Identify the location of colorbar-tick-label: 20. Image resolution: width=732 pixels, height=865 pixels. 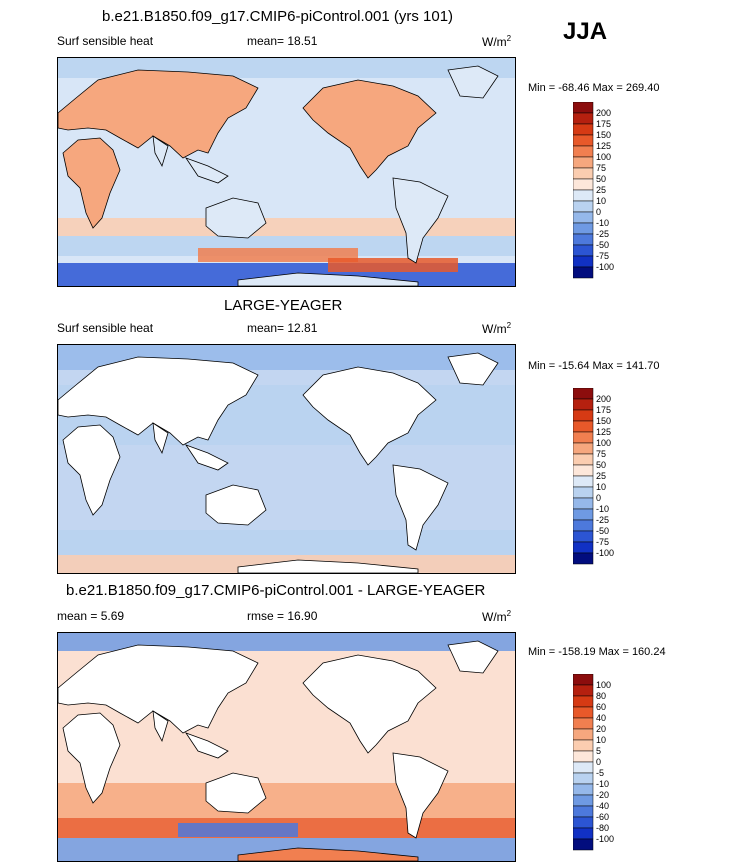
(601, 729).